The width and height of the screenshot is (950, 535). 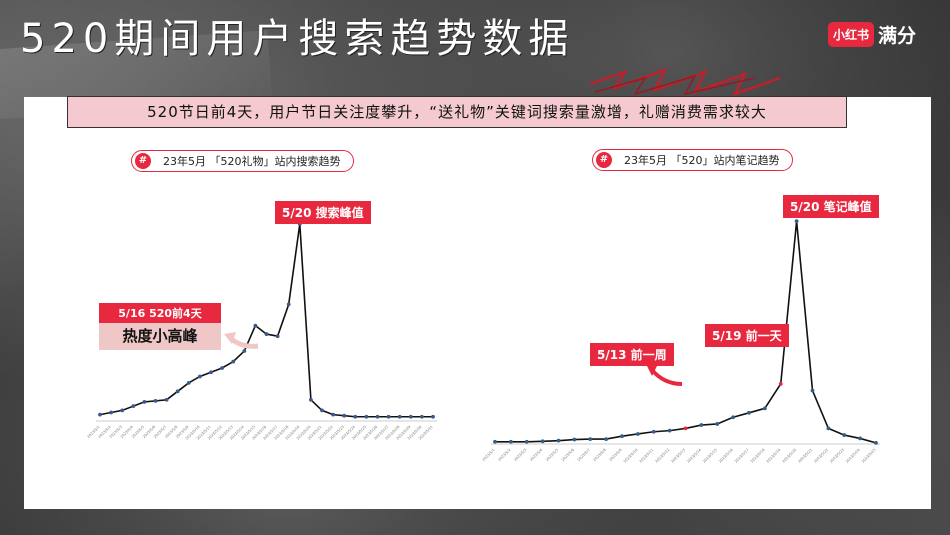 What do you see at coordinates (536, 454) in the screenshot?
I see `right-chart-tick-label: 2023/5/4` at bounding box center [536, 454].